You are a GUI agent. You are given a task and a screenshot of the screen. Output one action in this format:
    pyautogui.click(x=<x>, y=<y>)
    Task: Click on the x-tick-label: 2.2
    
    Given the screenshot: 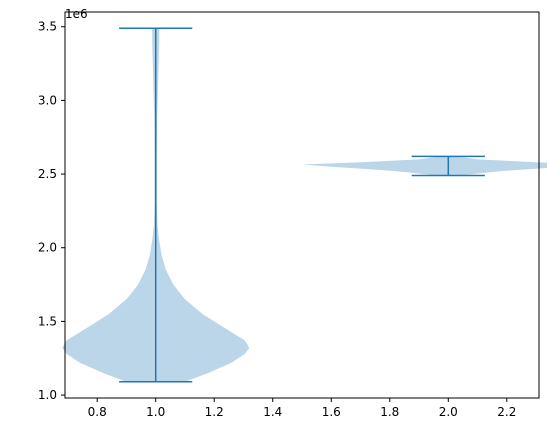 What is the action you would take?
    pyautogui.click(x=506, y=412)
    